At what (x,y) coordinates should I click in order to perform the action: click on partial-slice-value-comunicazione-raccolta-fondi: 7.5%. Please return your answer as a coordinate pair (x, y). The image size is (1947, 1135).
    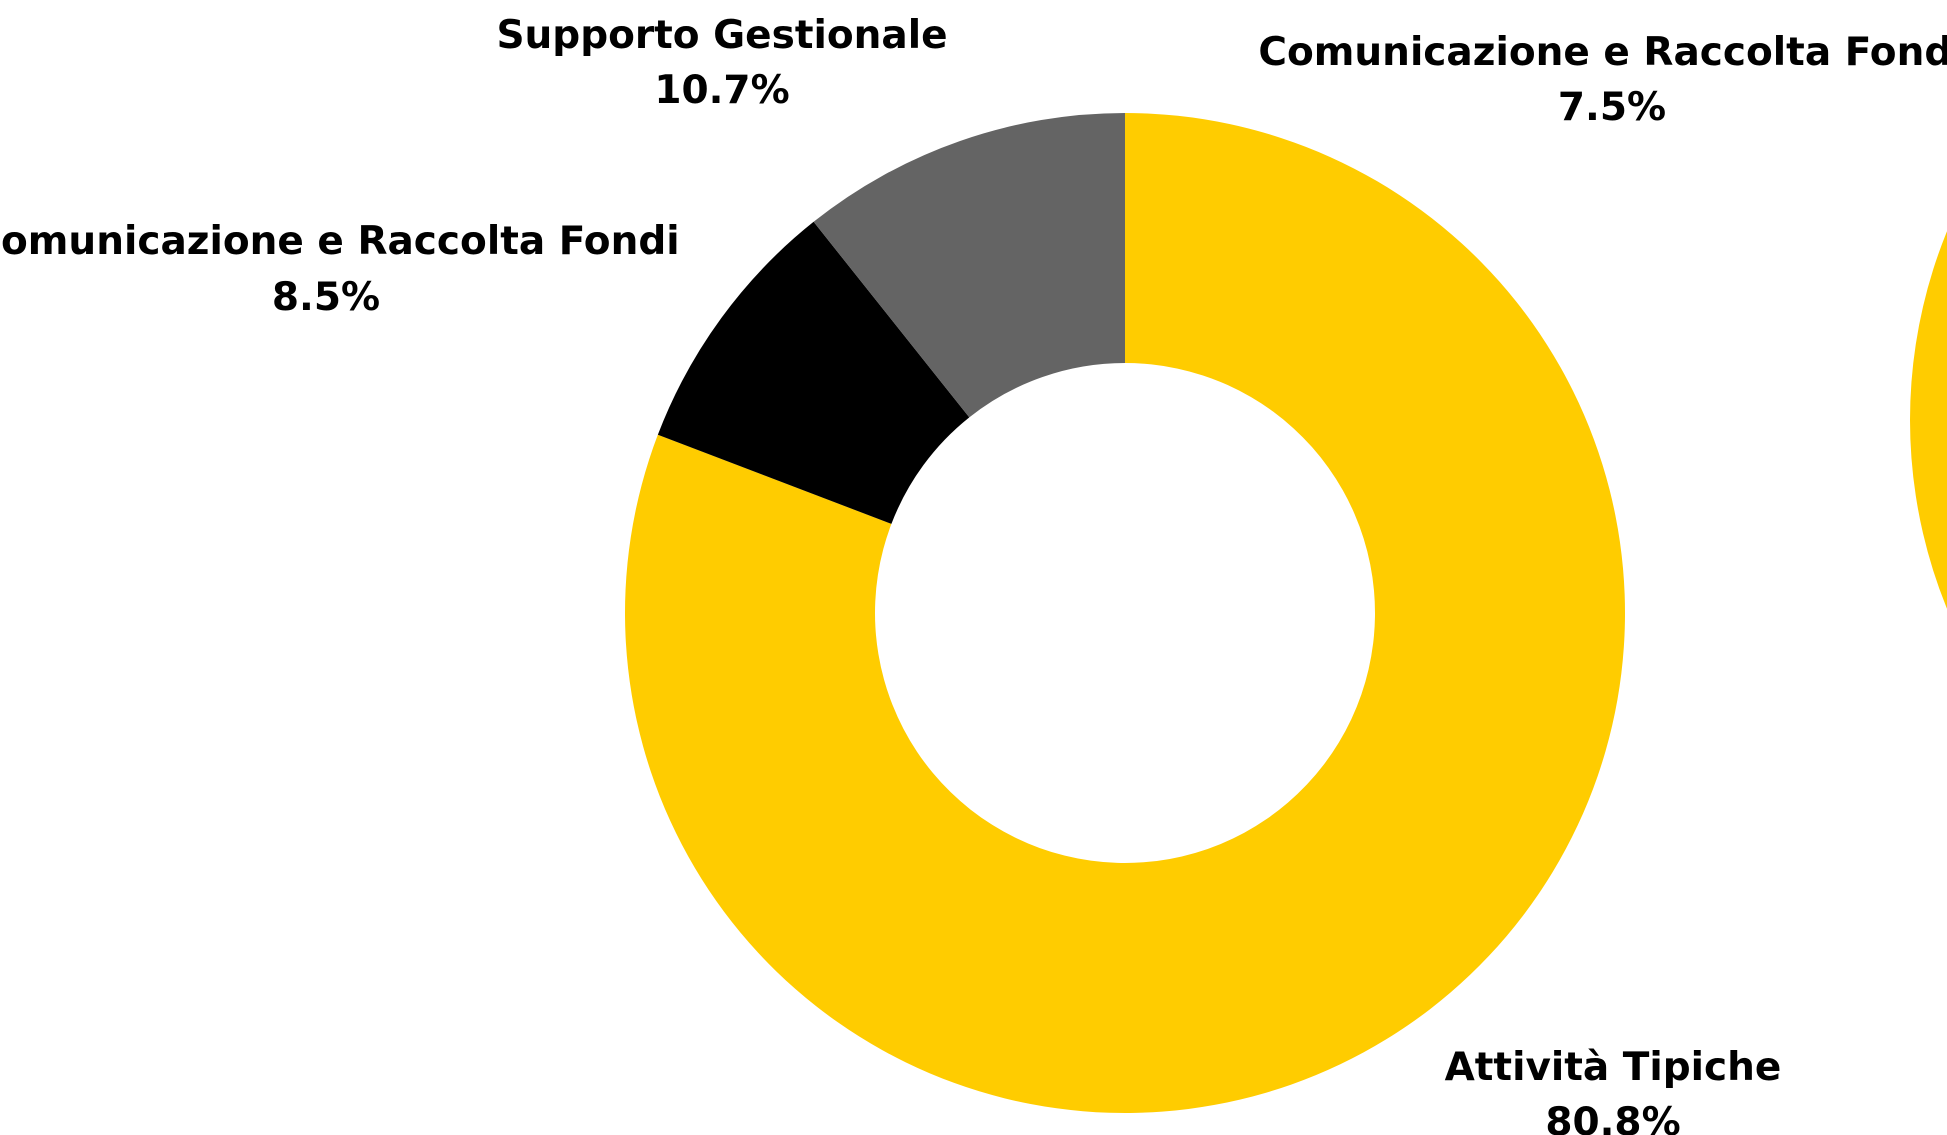
    Looking at the image, I should click on (1612, 107).